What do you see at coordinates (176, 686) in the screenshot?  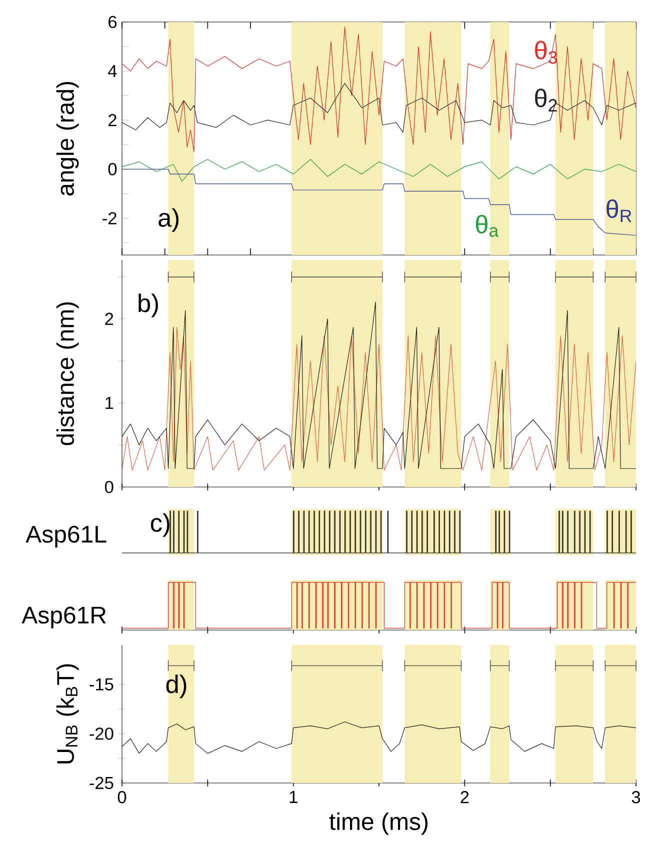 I see `annotation: d)` at bounding box center [176, 686].